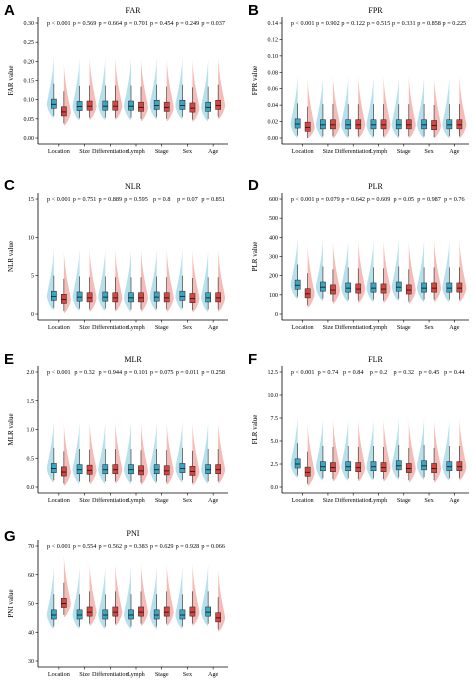 The height and width of the screenshot is (687, 474). I want to click on p-value-label: p = 0.05, so click(404, 199).